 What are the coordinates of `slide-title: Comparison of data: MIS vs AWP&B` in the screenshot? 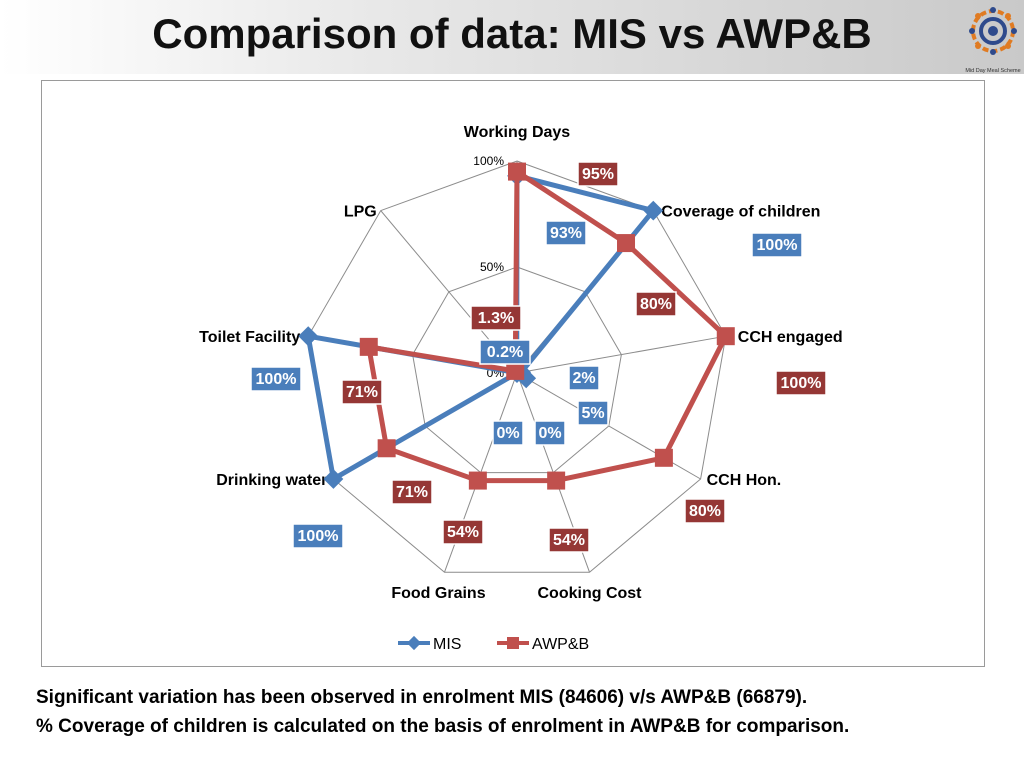 It's located at (512, 33).